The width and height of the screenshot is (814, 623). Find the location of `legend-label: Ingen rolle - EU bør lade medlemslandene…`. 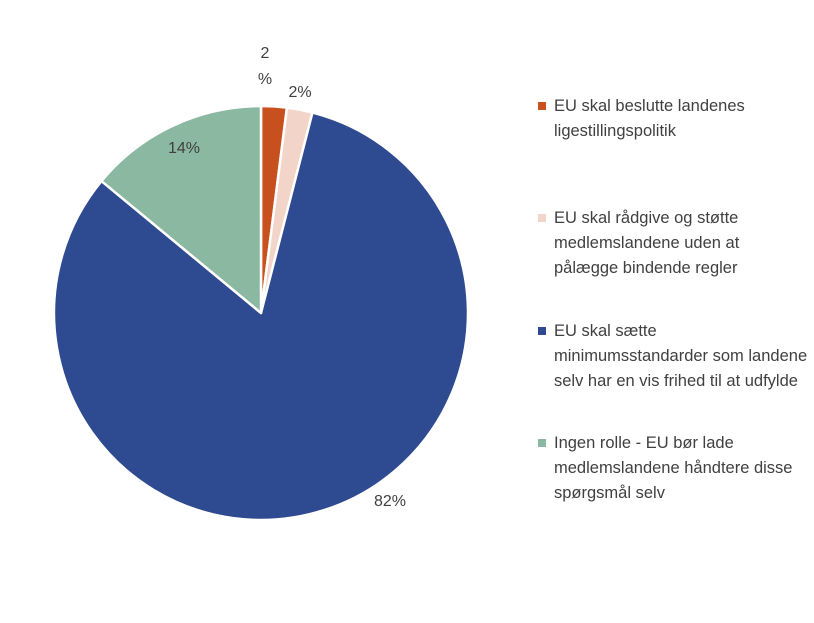

legend-label: Ingen rolle - EU bør lade medlemslandene… is located at coordinates (673, 468).